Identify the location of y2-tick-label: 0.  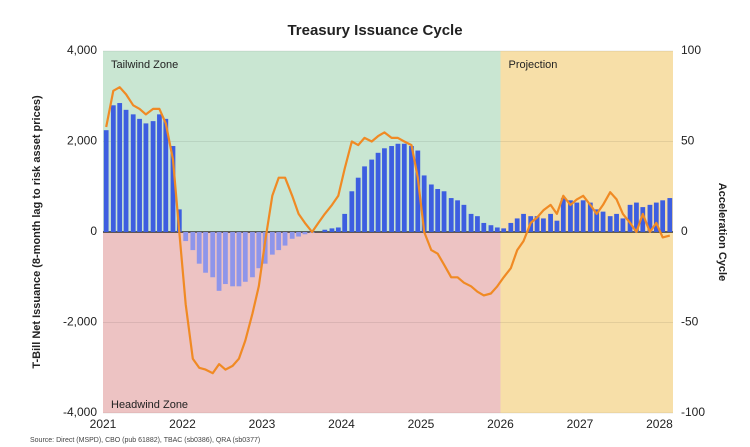
(684, 231).